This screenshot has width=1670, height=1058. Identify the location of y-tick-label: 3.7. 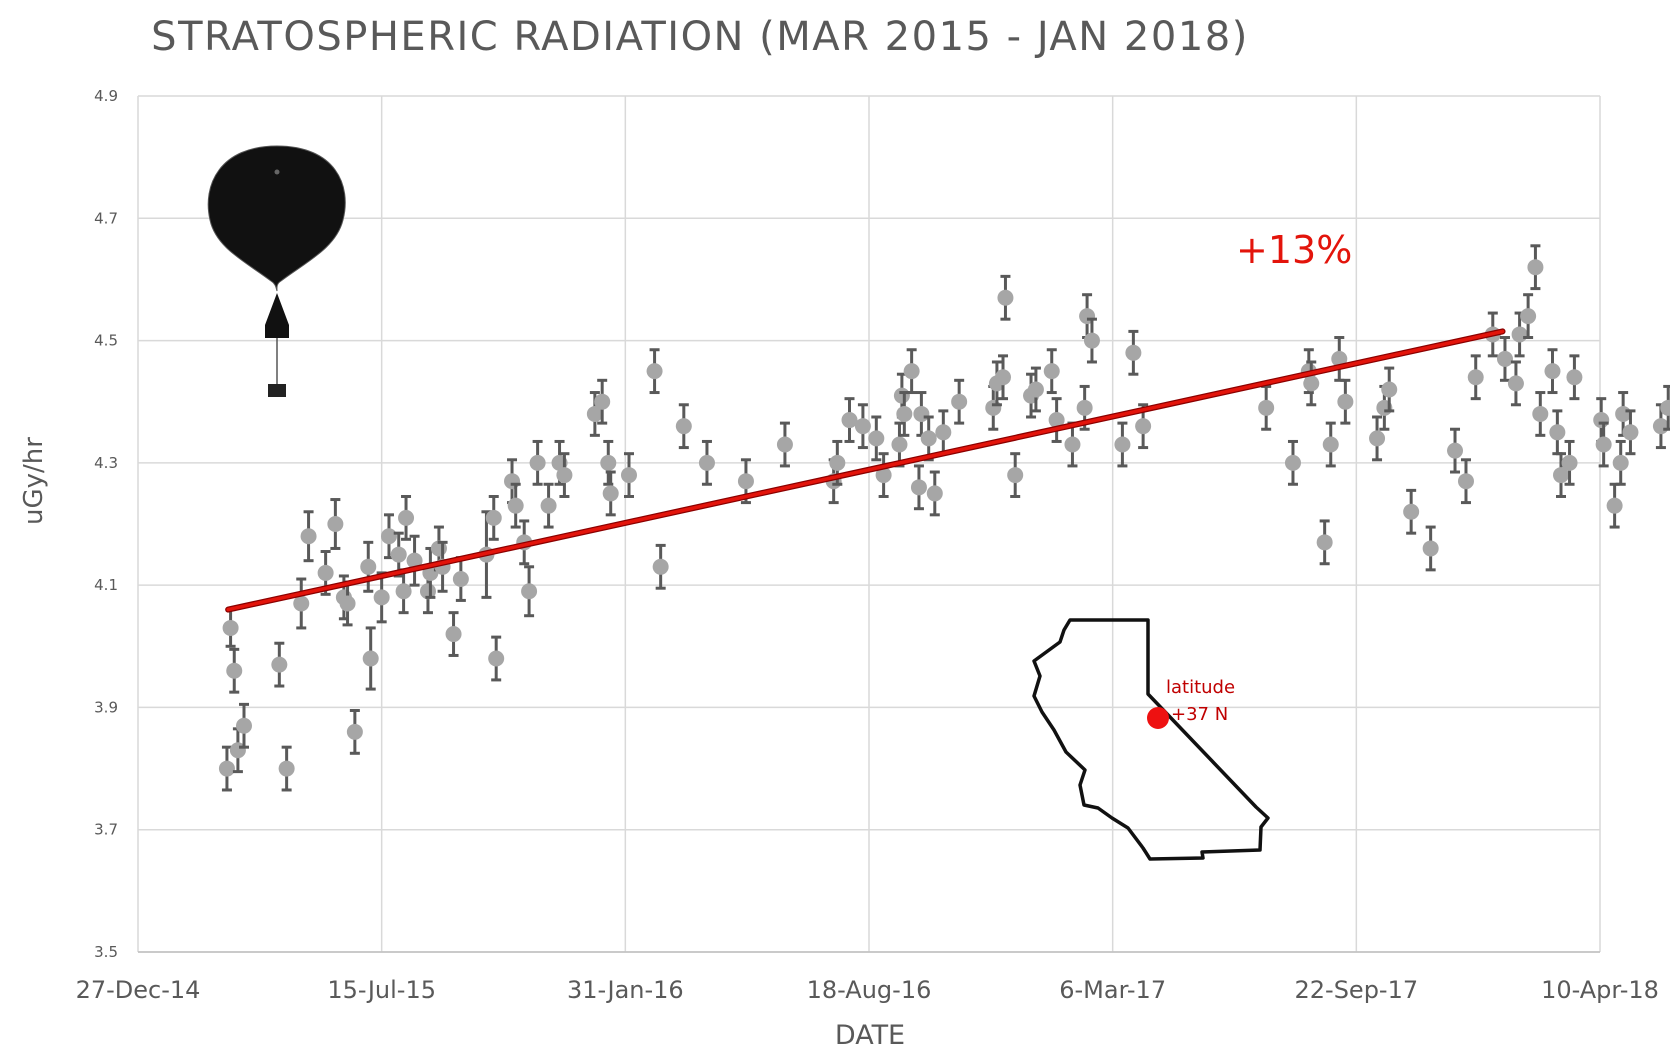
(106, 830).